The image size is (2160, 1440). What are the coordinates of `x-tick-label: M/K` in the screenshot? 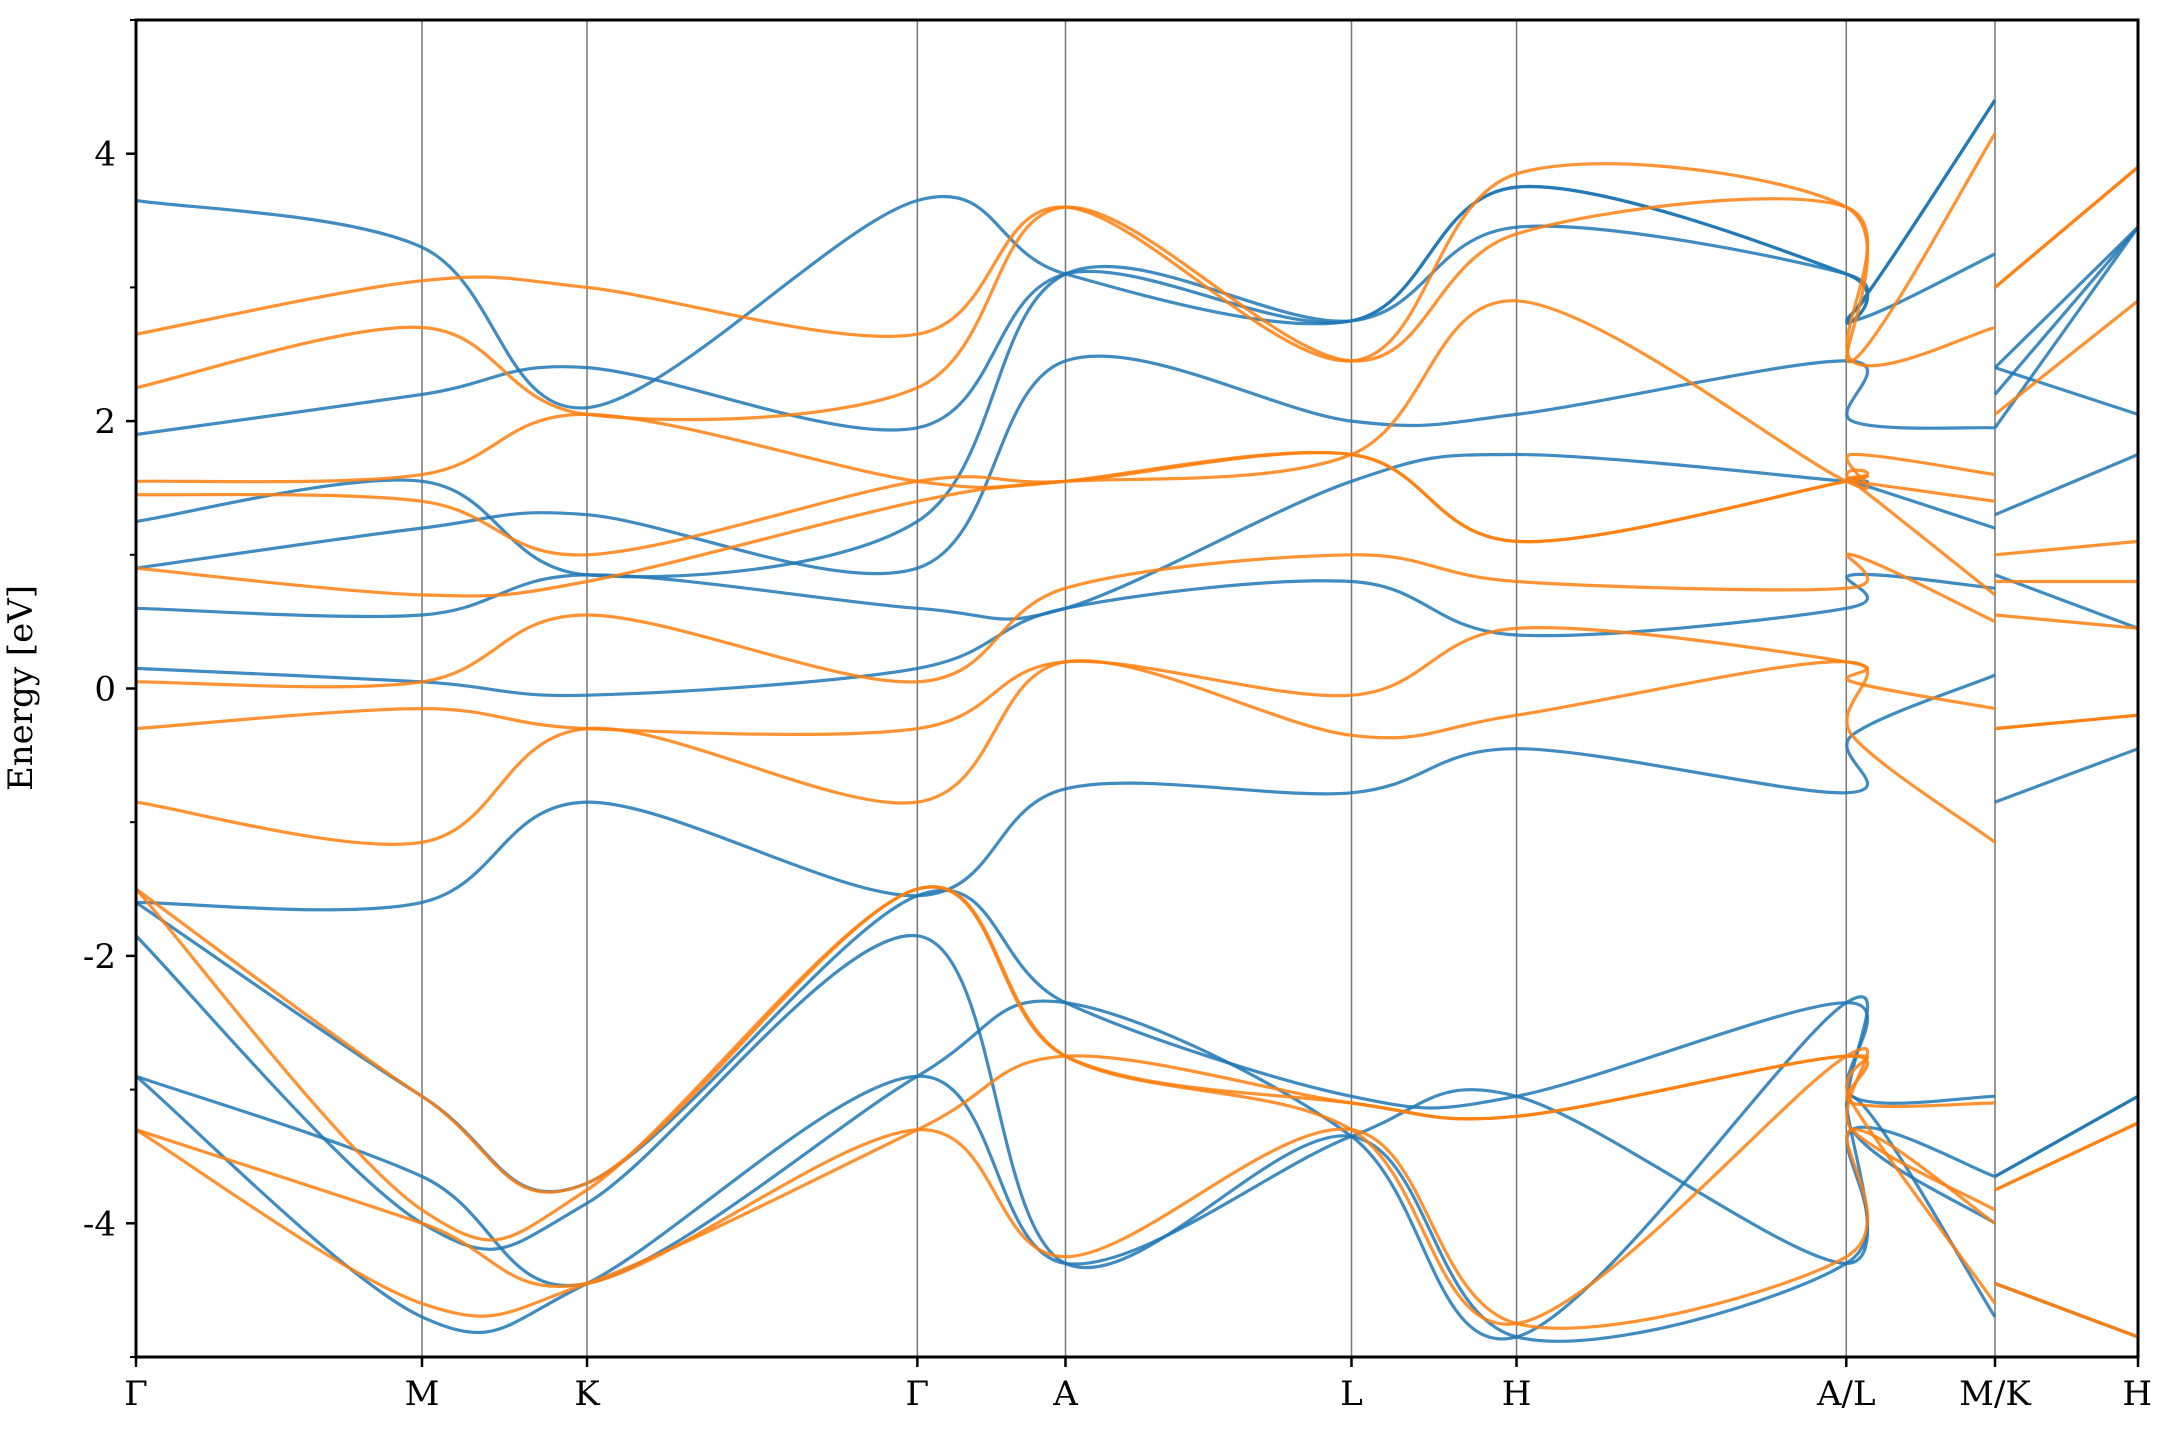 It's located at (1995, 1394).